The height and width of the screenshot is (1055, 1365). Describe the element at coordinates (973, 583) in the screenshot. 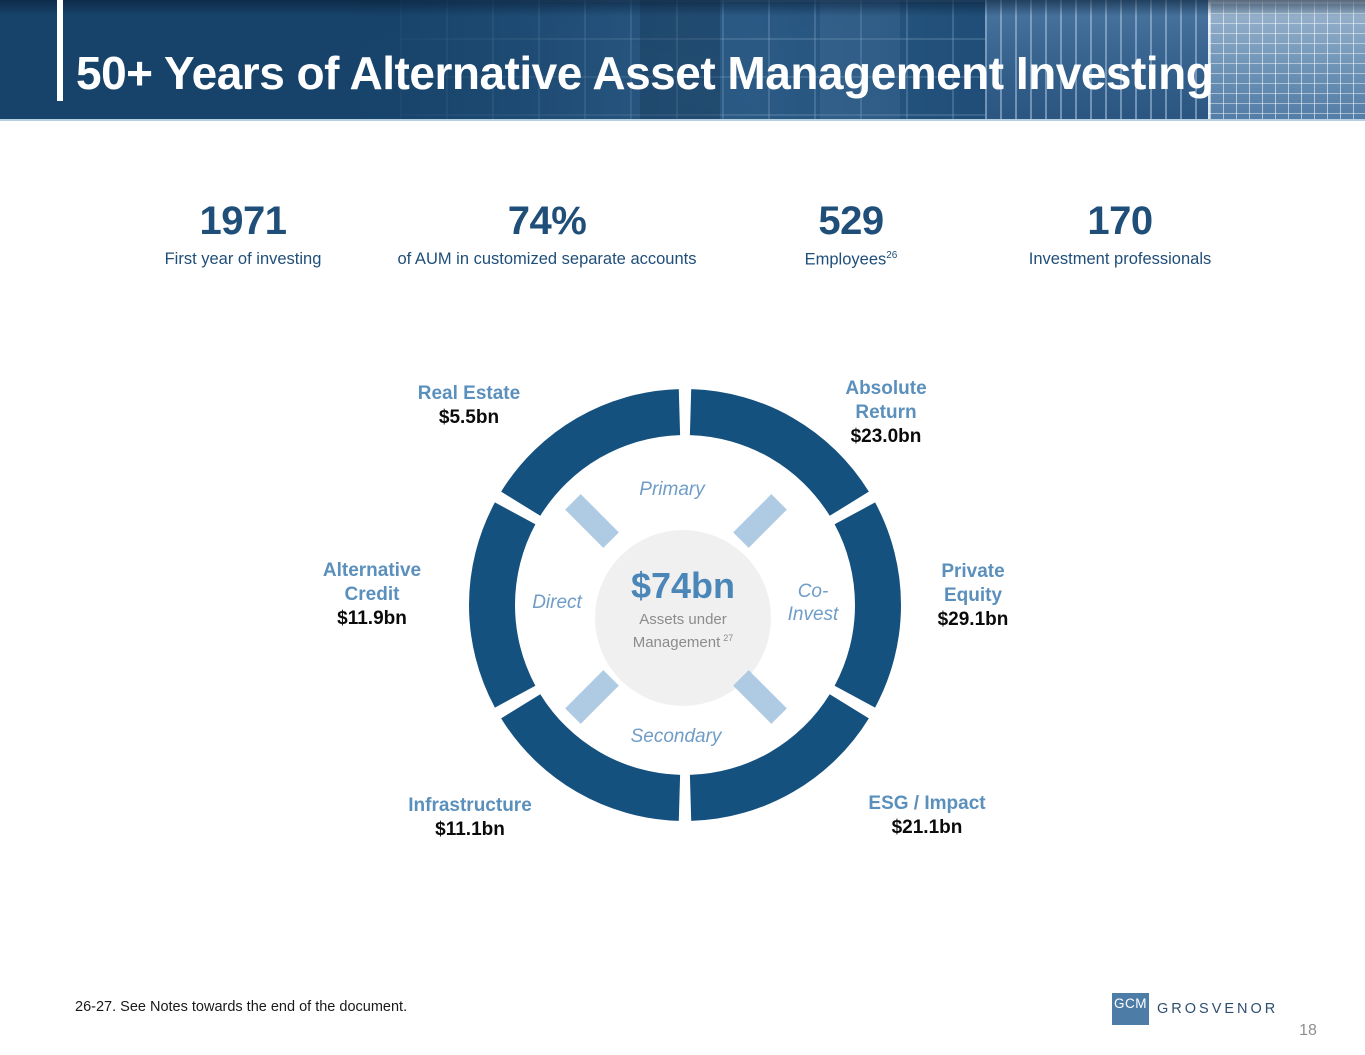

I see `segment-name: Private Equity` at that location.